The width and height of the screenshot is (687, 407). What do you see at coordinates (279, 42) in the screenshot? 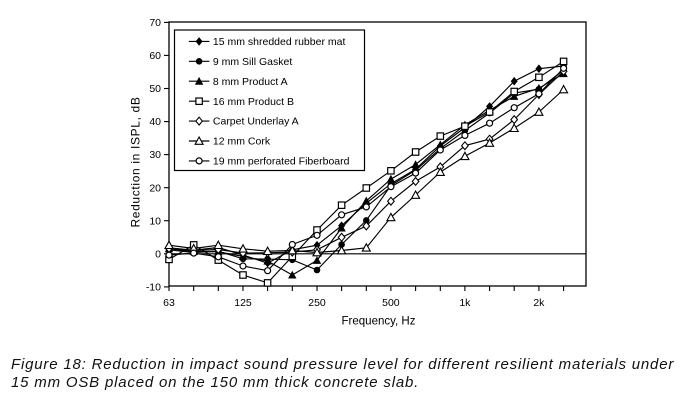
I see `svg-text: 15 mm shredded rubber mat` at bounding box center [279, 42].